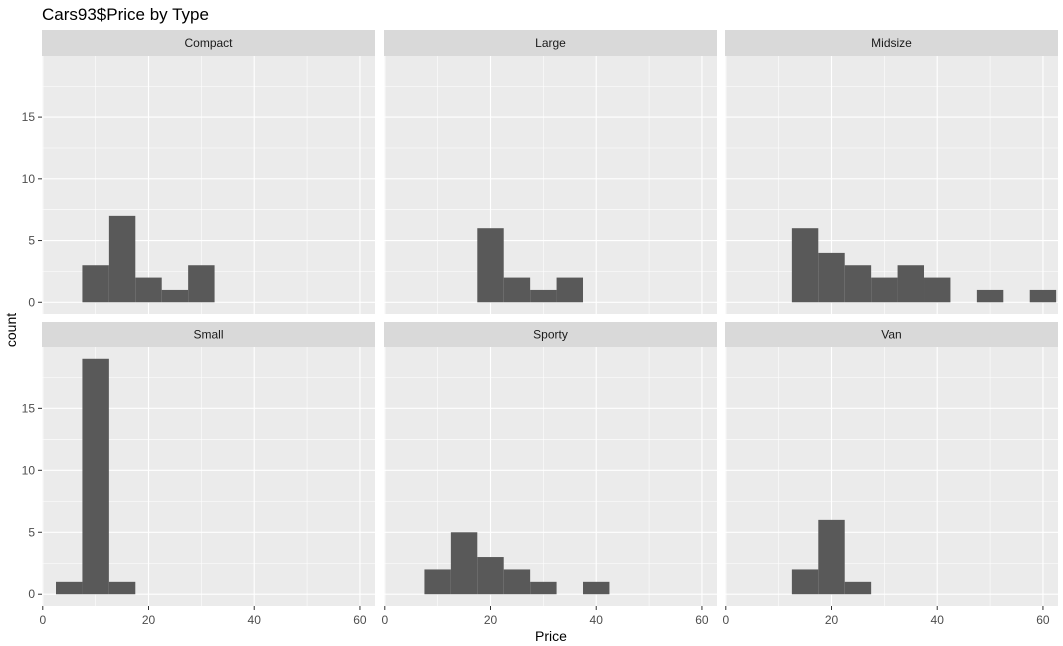 This screenshot has height=646, width=1063. I want to click on facet-strip-label: Compact, so click(208, 43).